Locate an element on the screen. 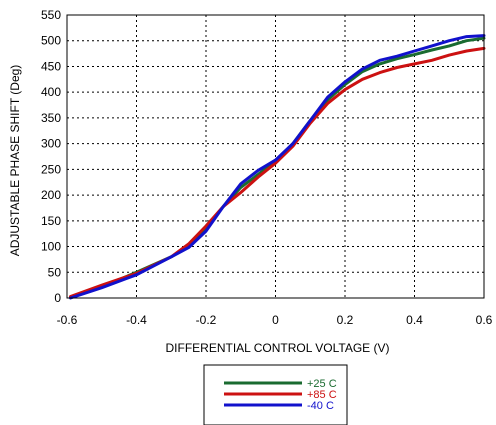  y-tick-label: 150 is located at coordinates (51, 221).